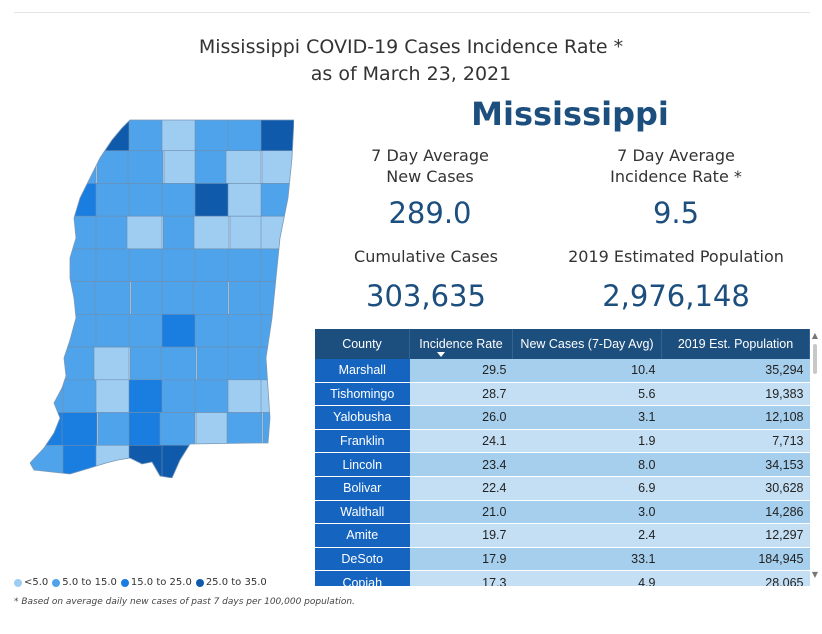 The height and width of the screenshot is (634, 822). I want to click on table-row: Yalobusha 26.0 3.1 12,108, so click(562, 417).